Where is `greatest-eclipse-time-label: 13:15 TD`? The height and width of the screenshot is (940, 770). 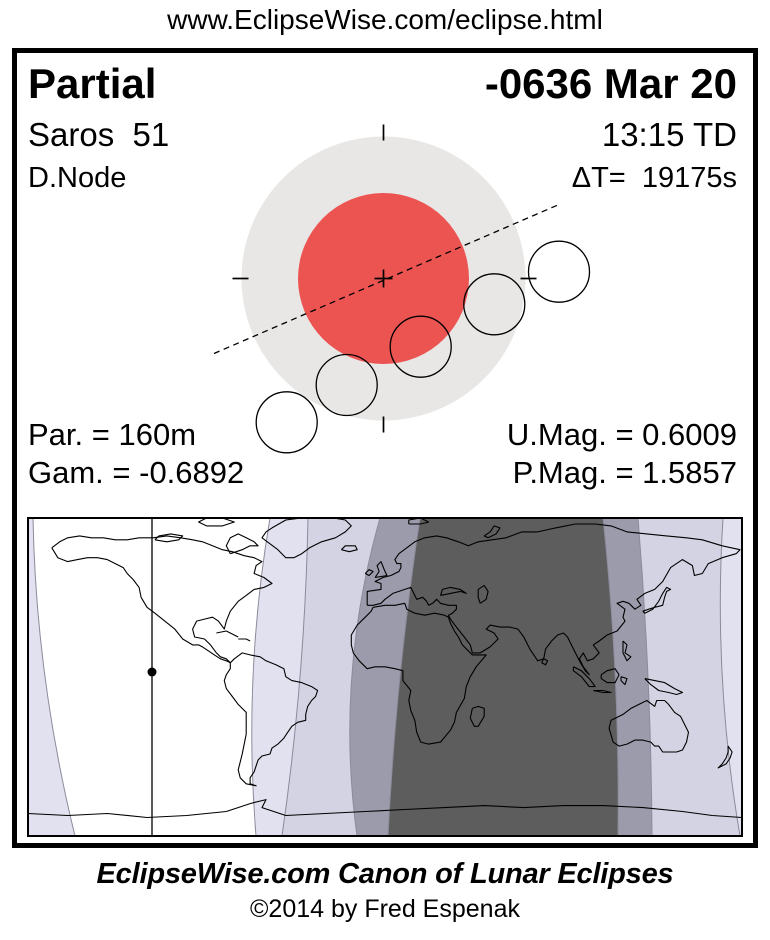 greatest-eclipse-time-label: 13:15 TD is located at coordinates (669, 134).